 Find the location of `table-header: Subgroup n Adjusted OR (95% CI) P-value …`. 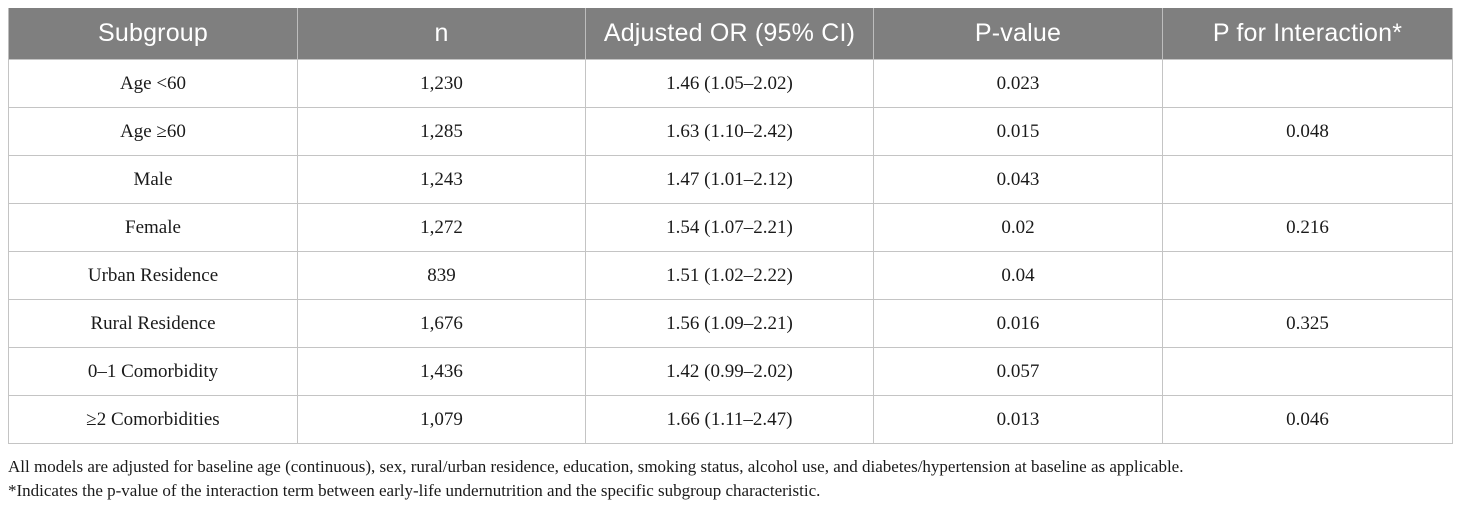

table-header: Subgroup n Adjusted OR (95% CI) P-value … is located at coordinates (730, 34).